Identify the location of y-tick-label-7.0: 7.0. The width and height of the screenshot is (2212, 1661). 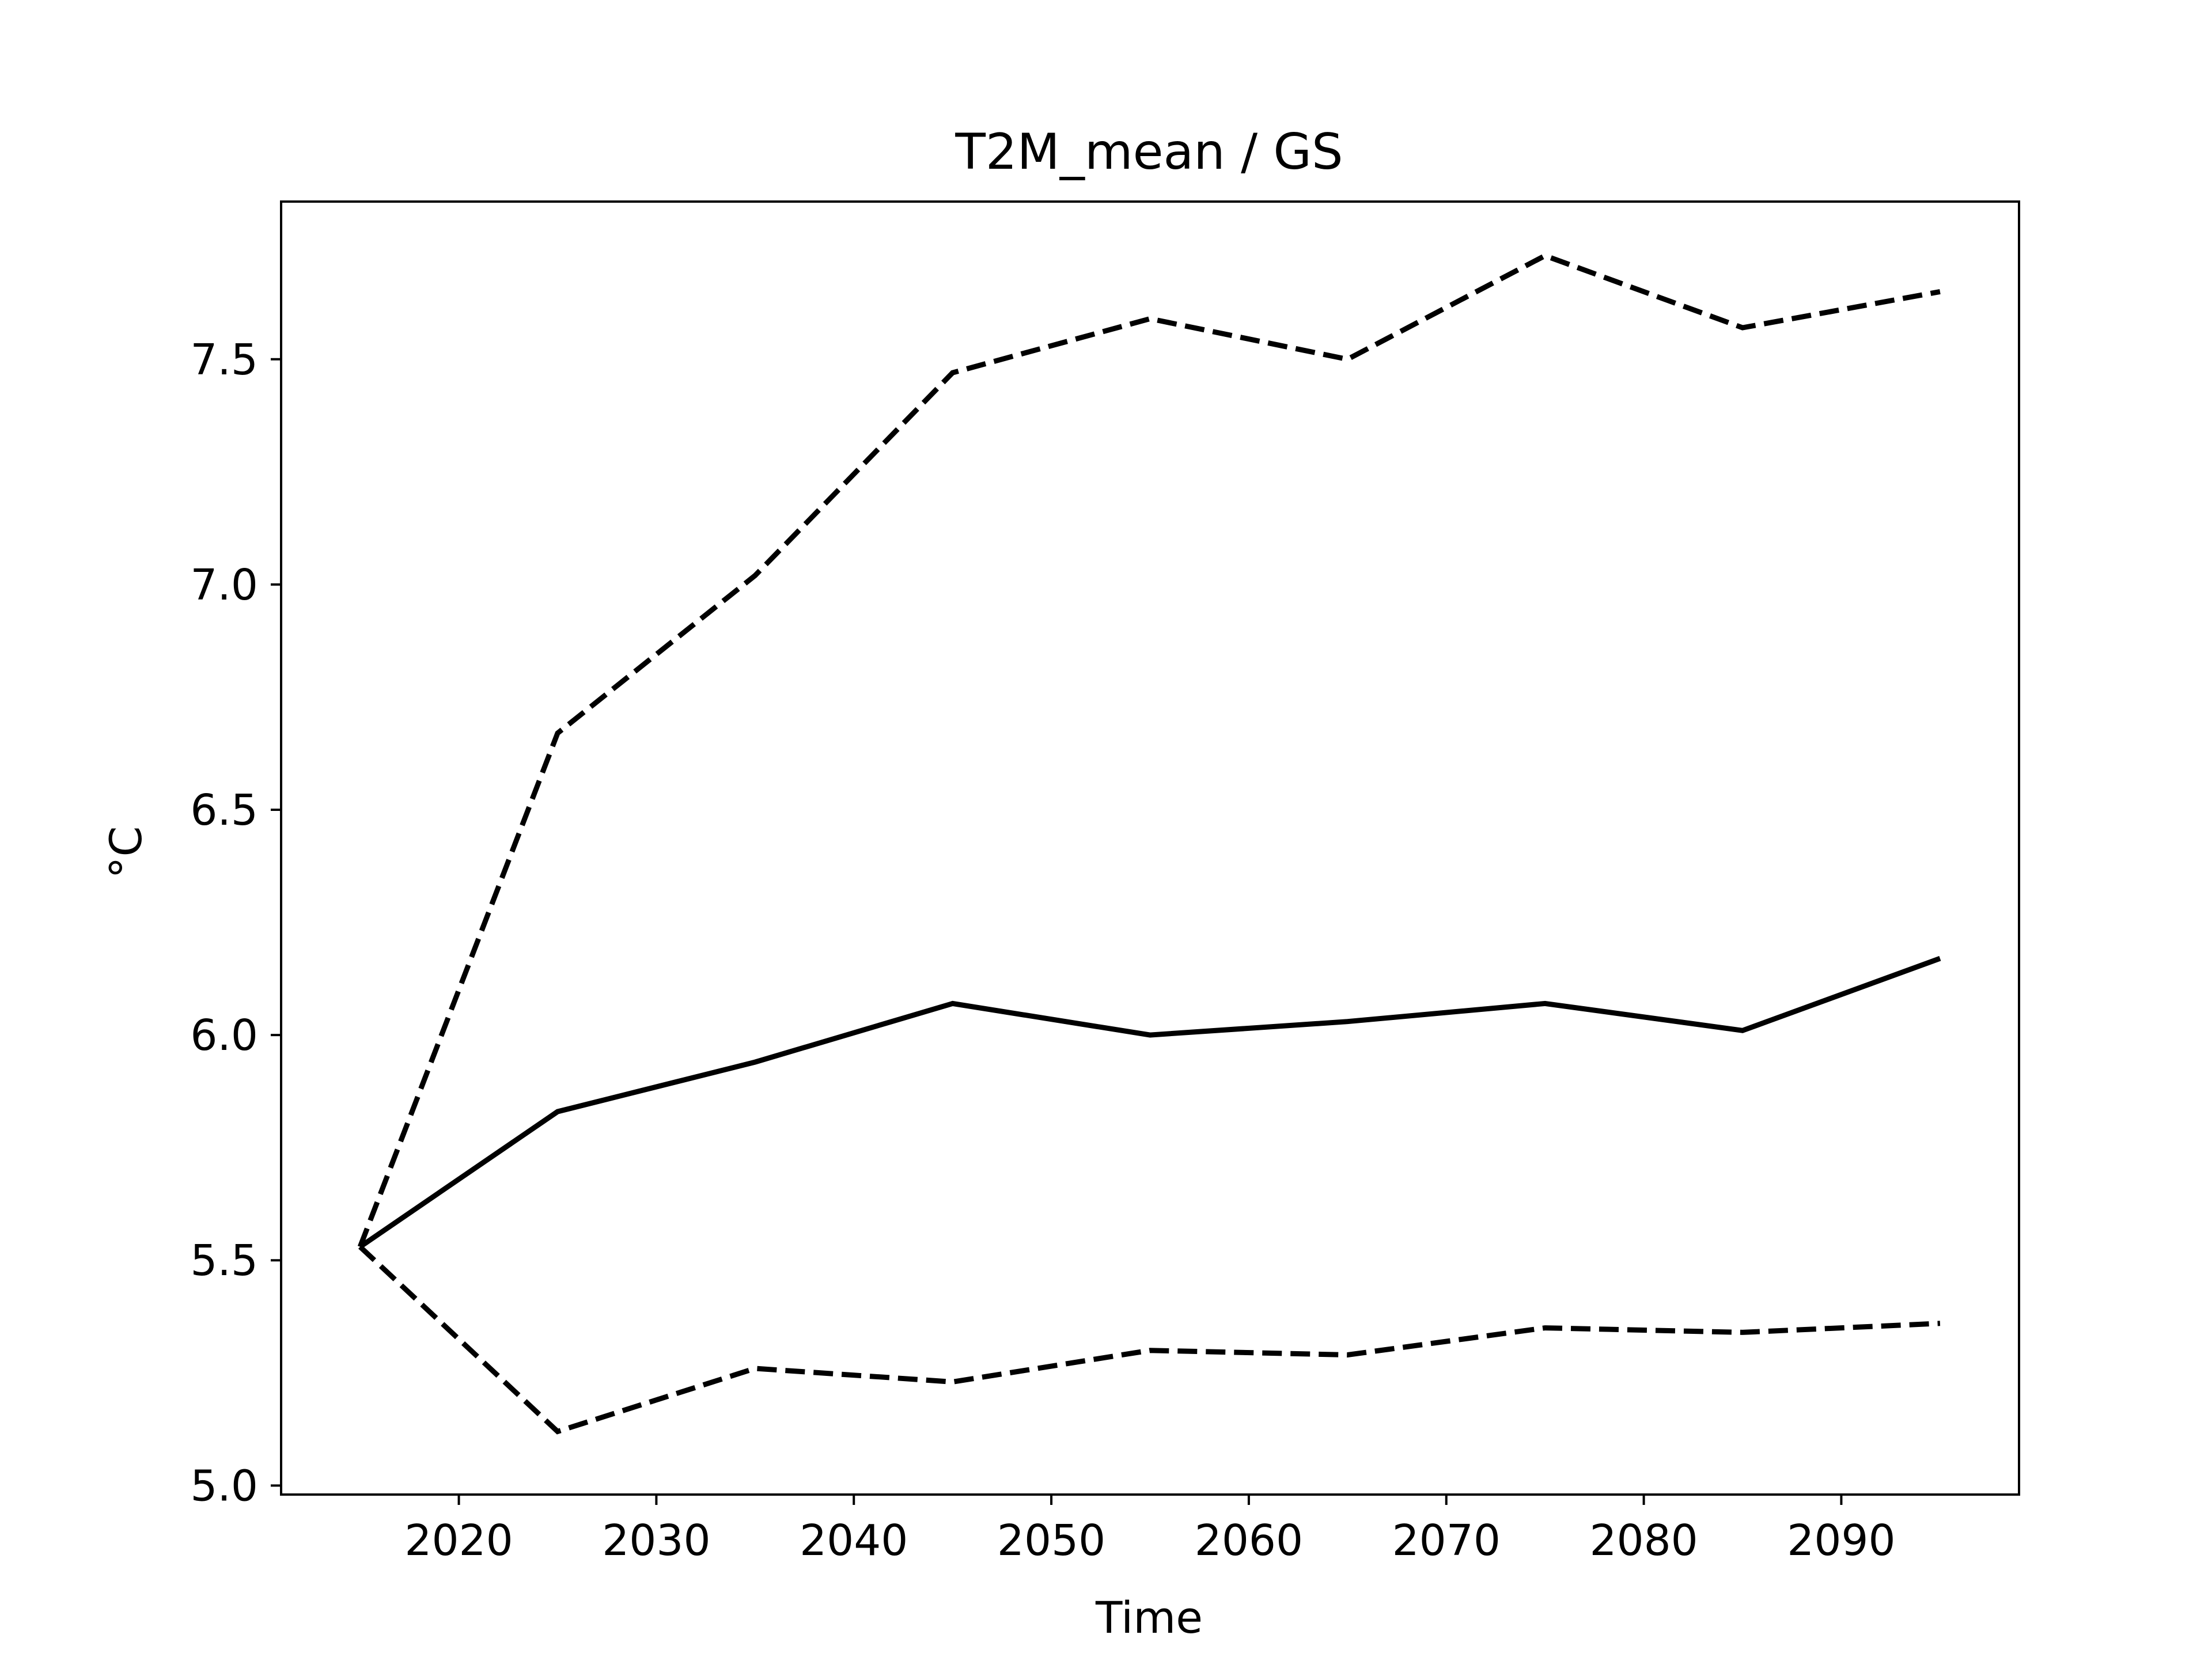
(224, 585).